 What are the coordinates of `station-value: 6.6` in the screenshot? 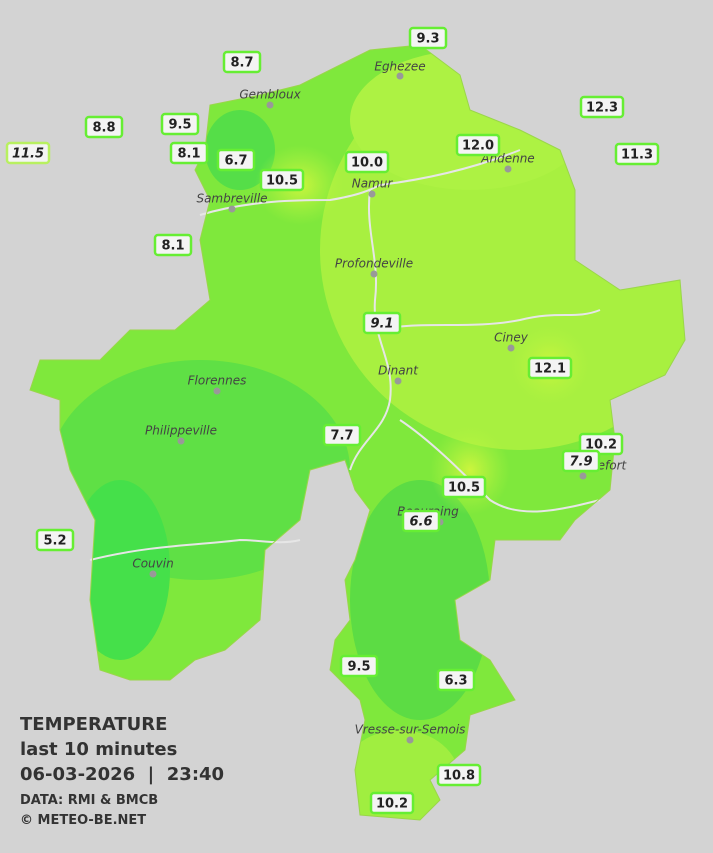 It's located at (420, 522).